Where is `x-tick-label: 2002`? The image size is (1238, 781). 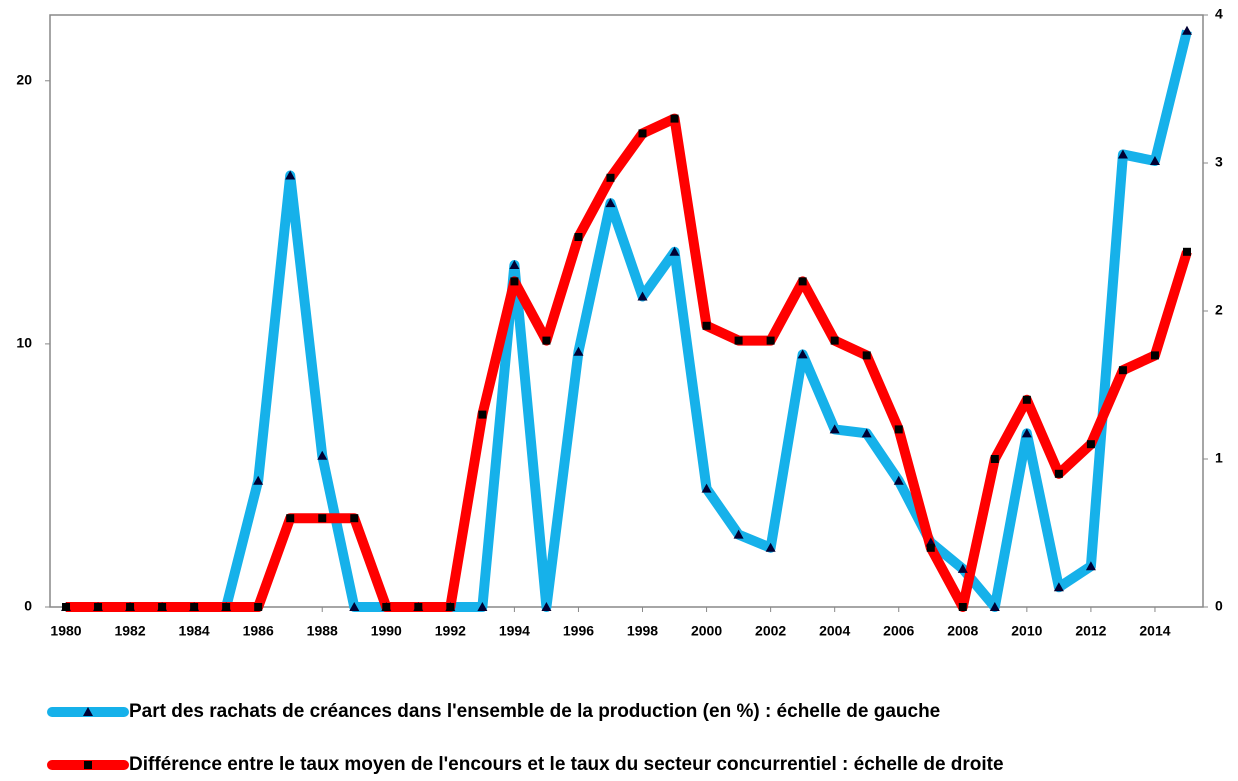 x-tick-label: 2002 is located at coordinates (770, 631).